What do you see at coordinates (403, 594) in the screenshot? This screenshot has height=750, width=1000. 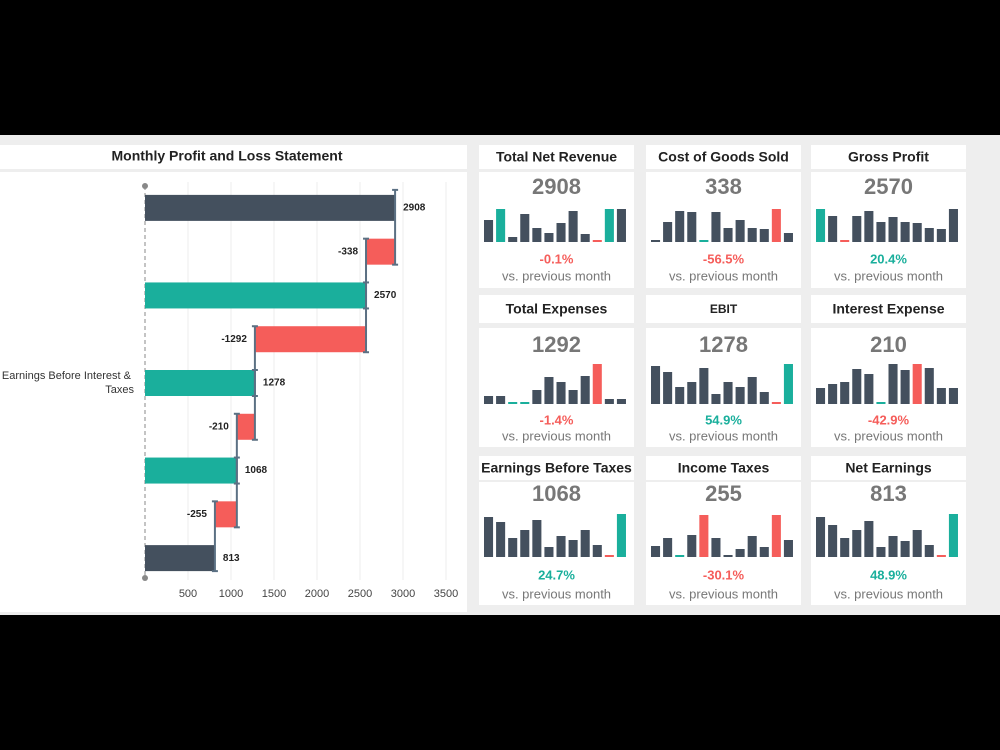 I see `x-tick-label: 3000` at bounding box center [403, 594].